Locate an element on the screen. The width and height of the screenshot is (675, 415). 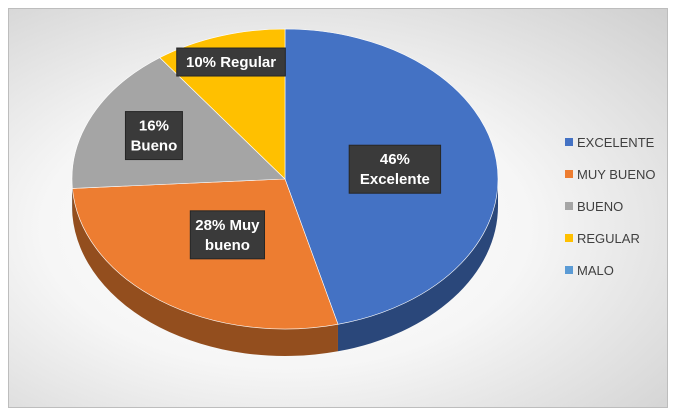
legend-item-muy-bueno: MUY BUENO is located at coordinates (610, 174).